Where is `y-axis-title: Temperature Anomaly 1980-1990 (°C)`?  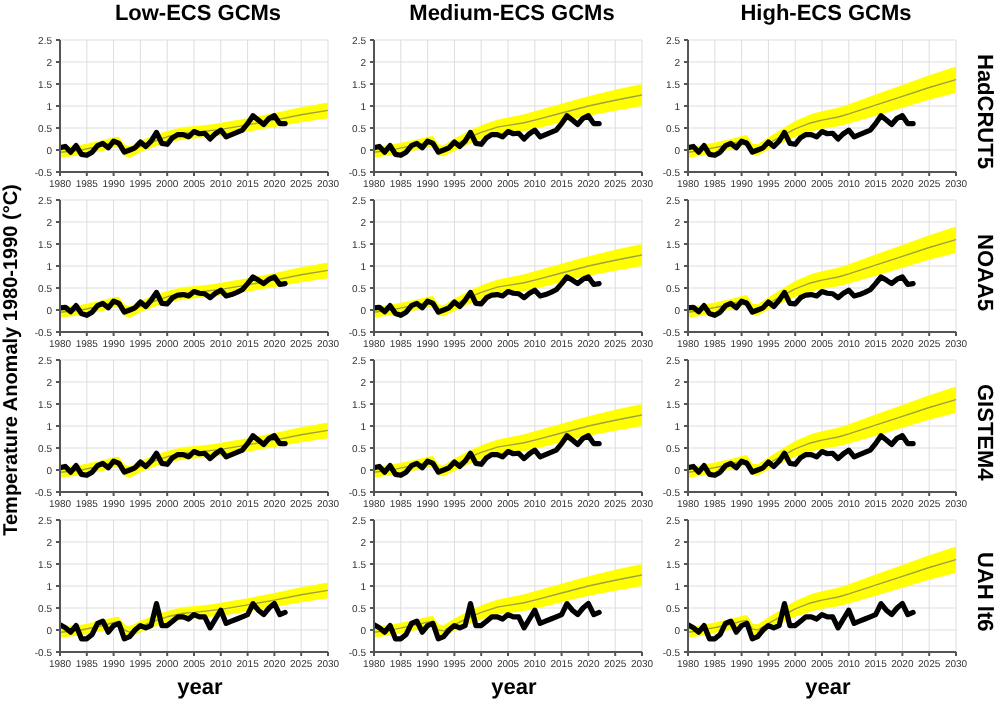
y-axis-title: Temperature Anomaly 1980-1990 (°C) is located at coordinates (12, 360).